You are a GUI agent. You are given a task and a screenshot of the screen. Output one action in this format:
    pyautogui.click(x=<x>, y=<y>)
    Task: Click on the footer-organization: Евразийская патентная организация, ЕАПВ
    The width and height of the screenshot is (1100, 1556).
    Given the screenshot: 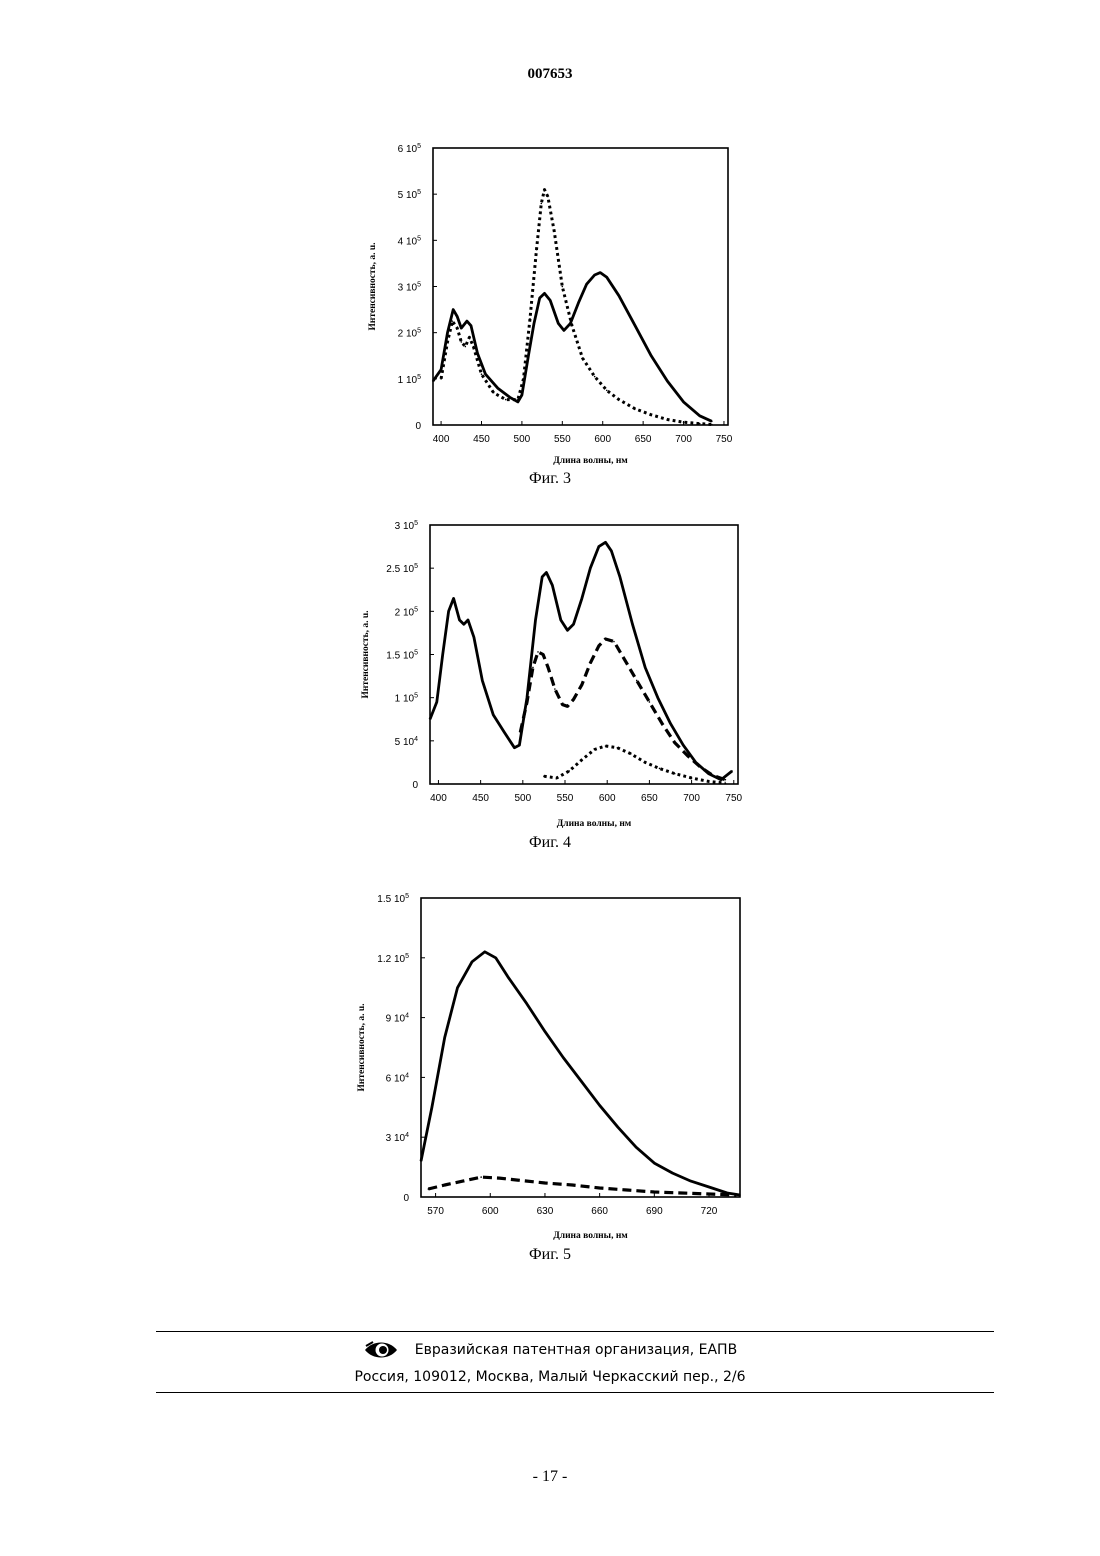 What is the action you would take?
    pyautogui.click(x=576, y=1350)
    